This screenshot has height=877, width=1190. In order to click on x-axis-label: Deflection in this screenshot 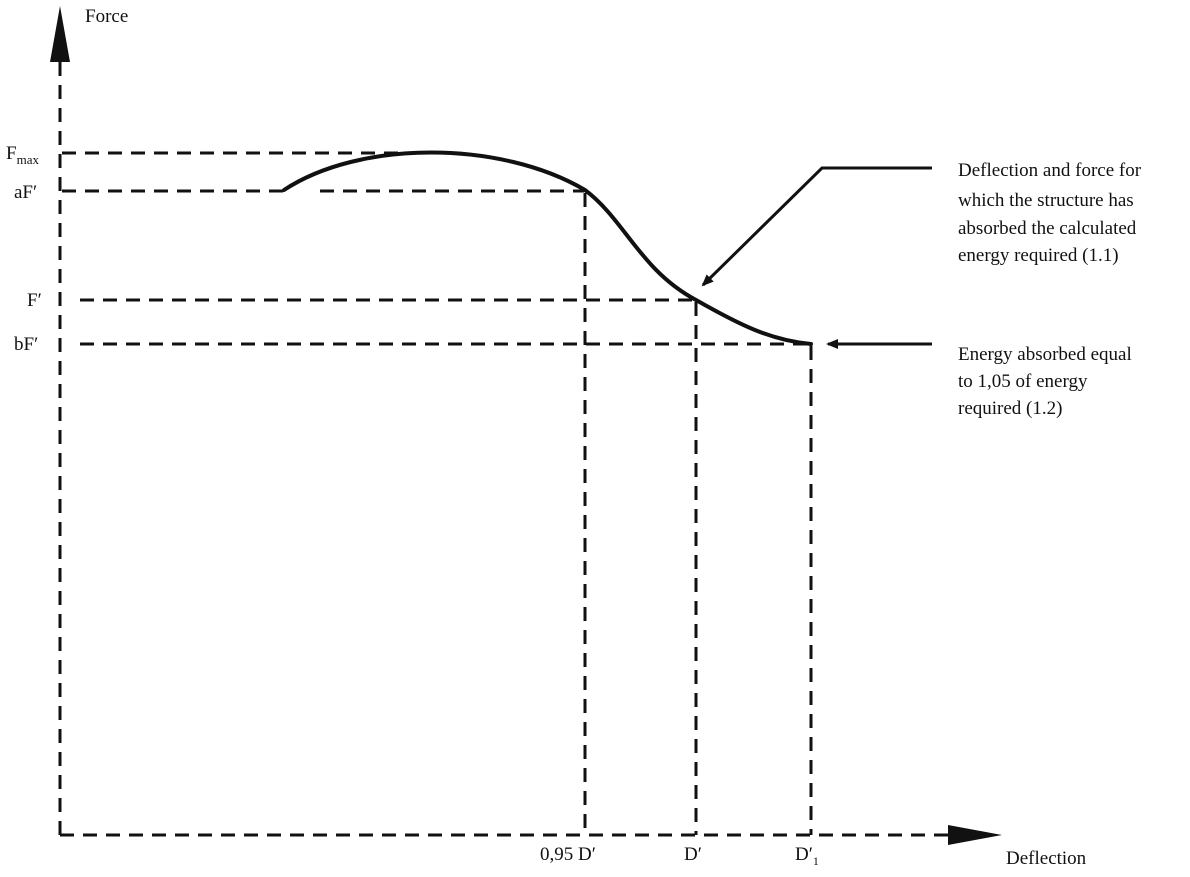, I will do `click(1046, 858)`.